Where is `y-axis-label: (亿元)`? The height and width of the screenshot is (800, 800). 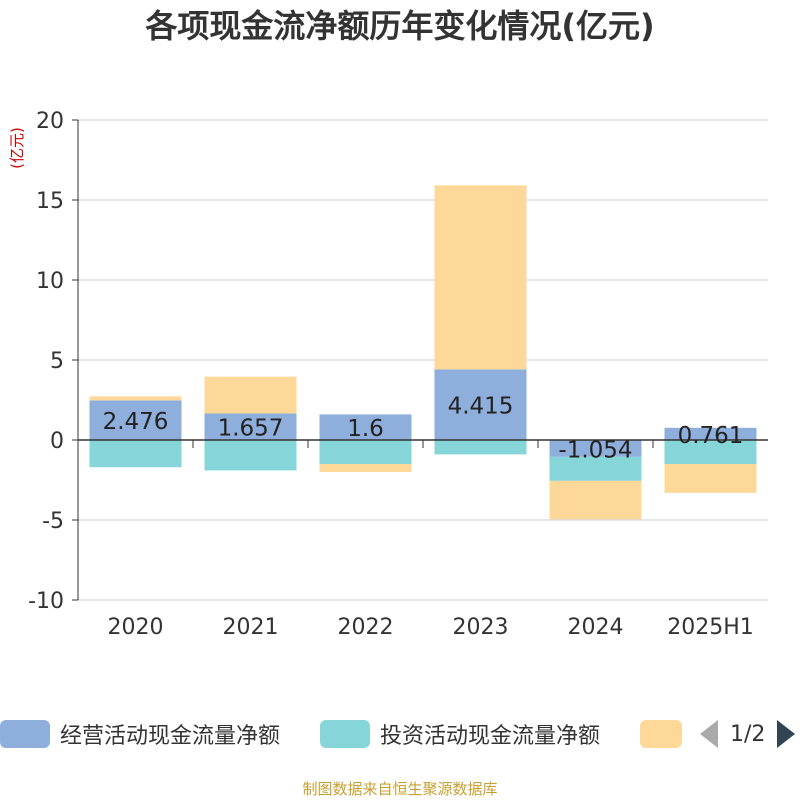 y-axis-label: (亿元) is located at coordinates (17, 148).